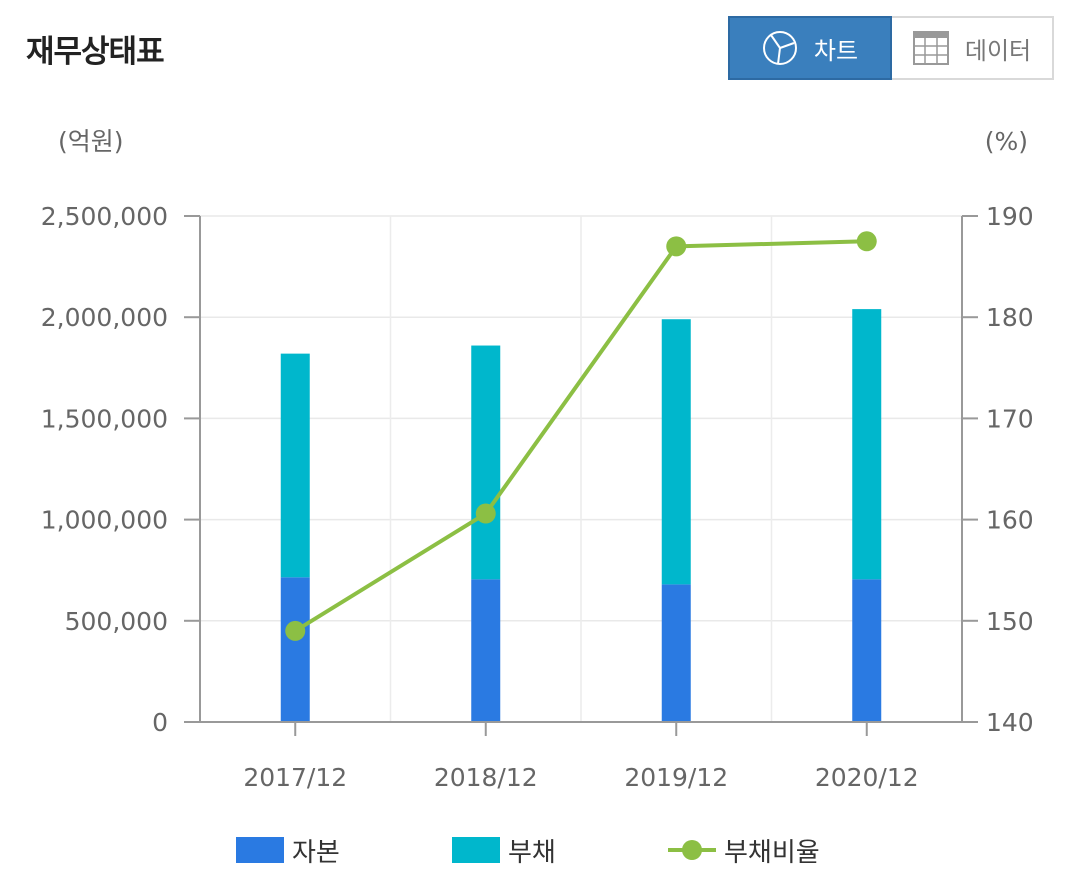  Describe the element at coordinates (772, 852) in the screenshot. I see `legend-ratio-label: 부채비율` at that location.